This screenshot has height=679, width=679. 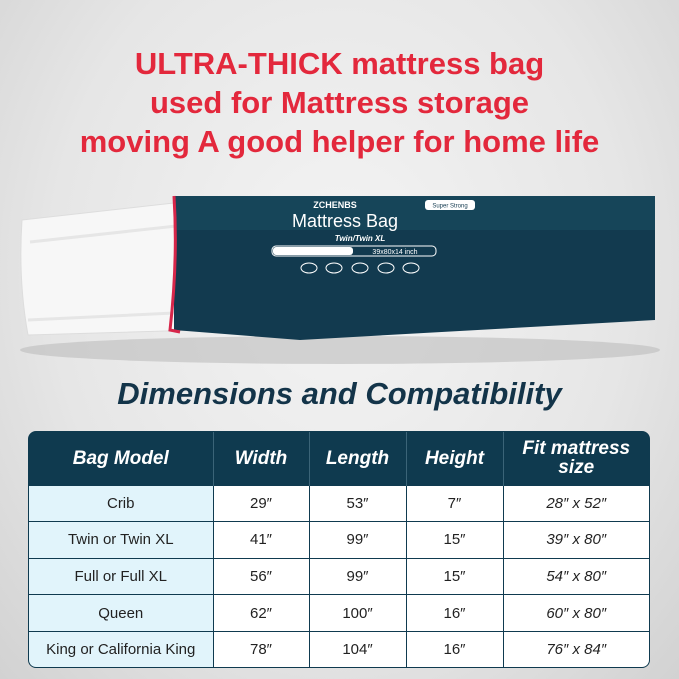 I want to click on cell-fit-size: 39″ x 80″, so click(x=575, y=540).